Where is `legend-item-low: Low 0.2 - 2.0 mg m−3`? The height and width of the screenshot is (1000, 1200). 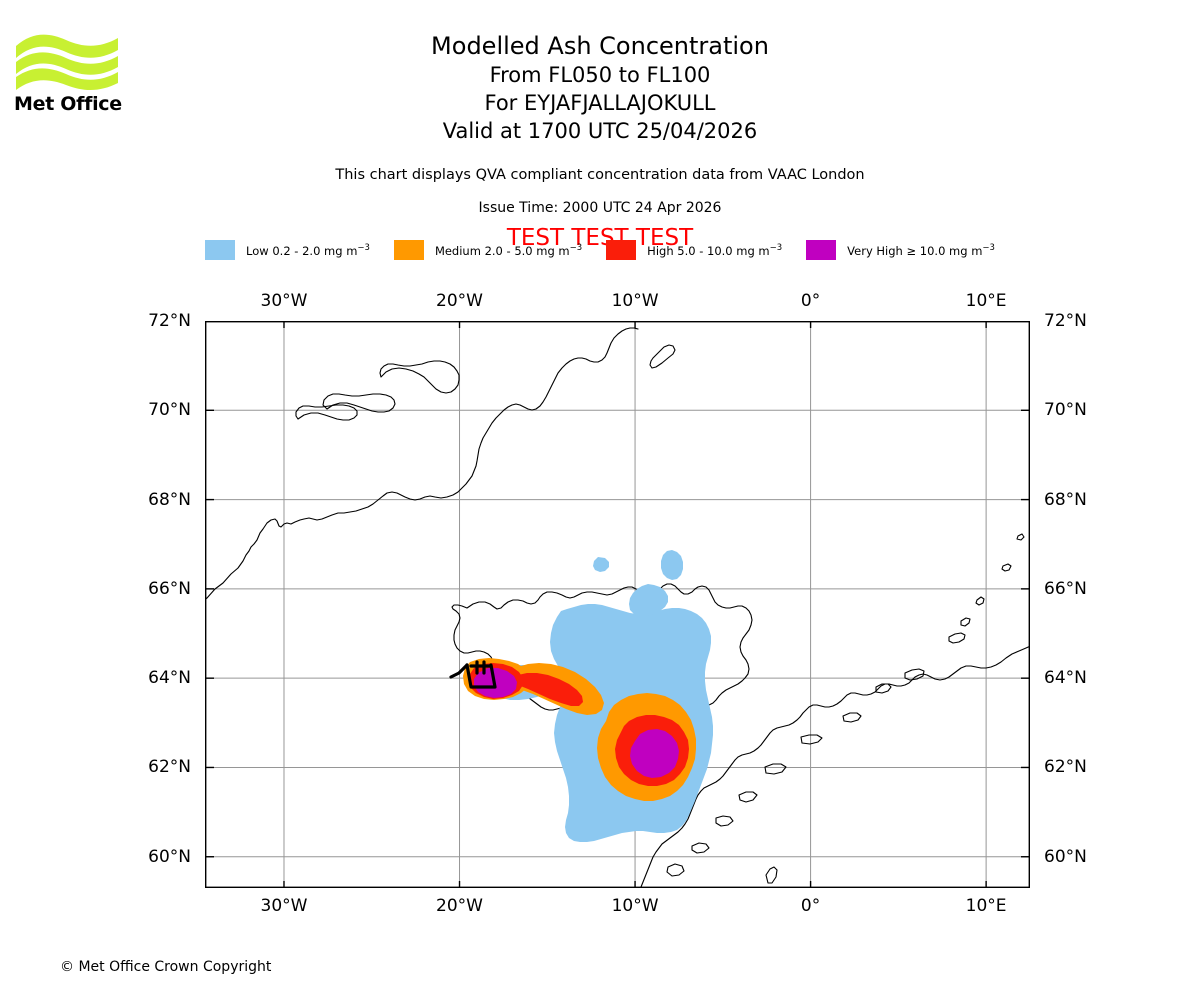
legend-item-low: Low 0.2 - 2.0 mg m−3 is located at coordinates (287, 250).